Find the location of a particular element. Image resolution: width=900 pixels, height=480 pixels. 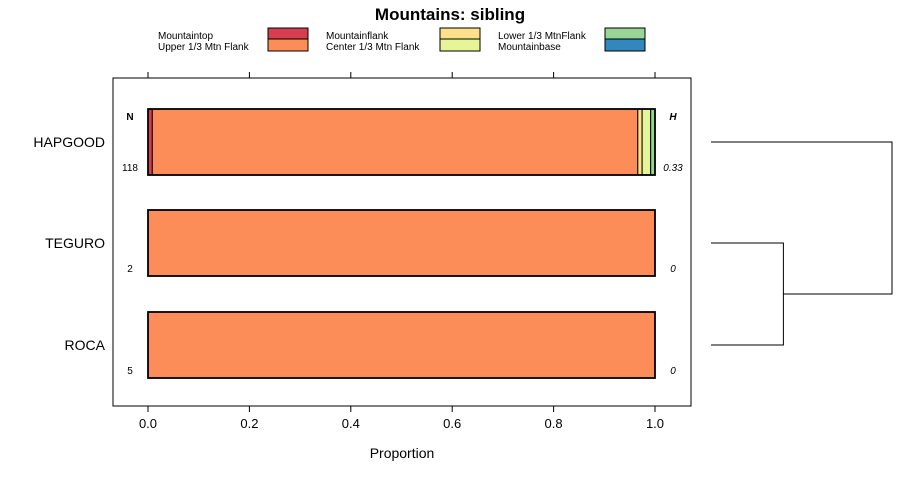

legend-label-lower-1-3-mtnflank: Lower 1/3 MtnFlank is located at coordinates (542, 36).